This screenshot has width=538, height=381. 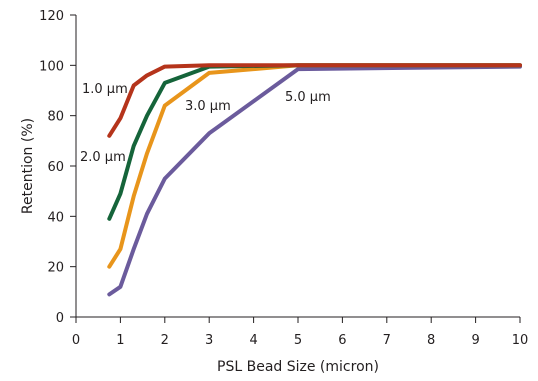 What do you see at coordinates (342, 340) in the screenshot?
I see `x-tick-label: 6` at bounding box center [342, 340].